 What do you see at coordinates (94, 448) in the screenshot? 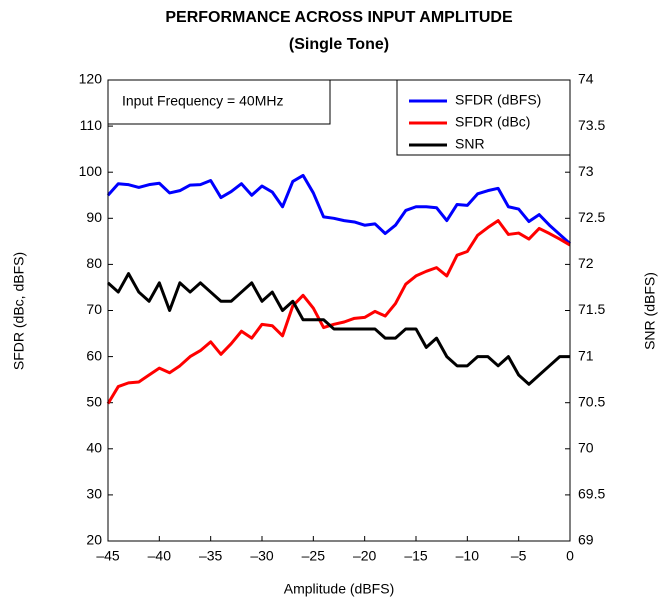
I see `y-tick-label: 40` at bounding box center [94, 448].